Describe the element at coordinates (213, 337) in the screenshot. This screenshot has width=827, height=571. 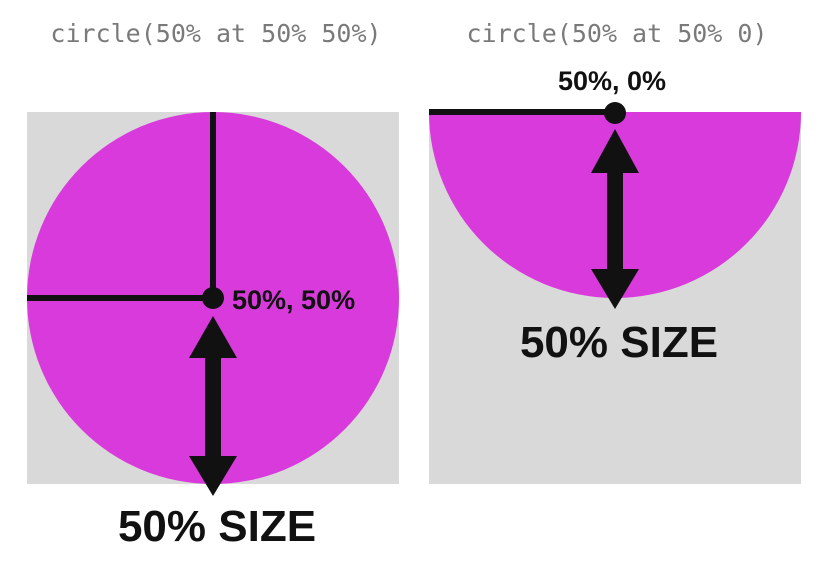
I see `left-arrow-up-head` at that location.